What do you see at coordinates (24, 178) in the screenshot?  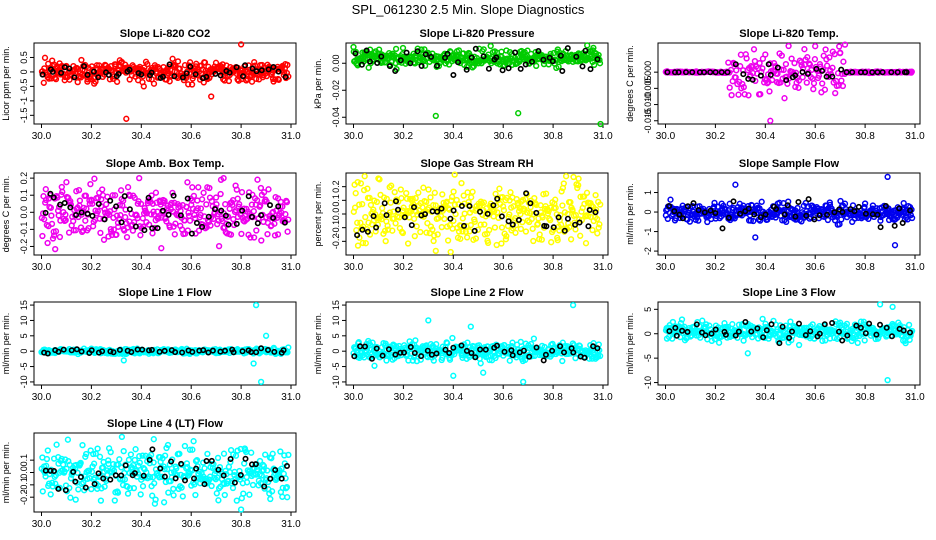 I see `y-tick-label: 0.2` at bounding box center [24, 178].